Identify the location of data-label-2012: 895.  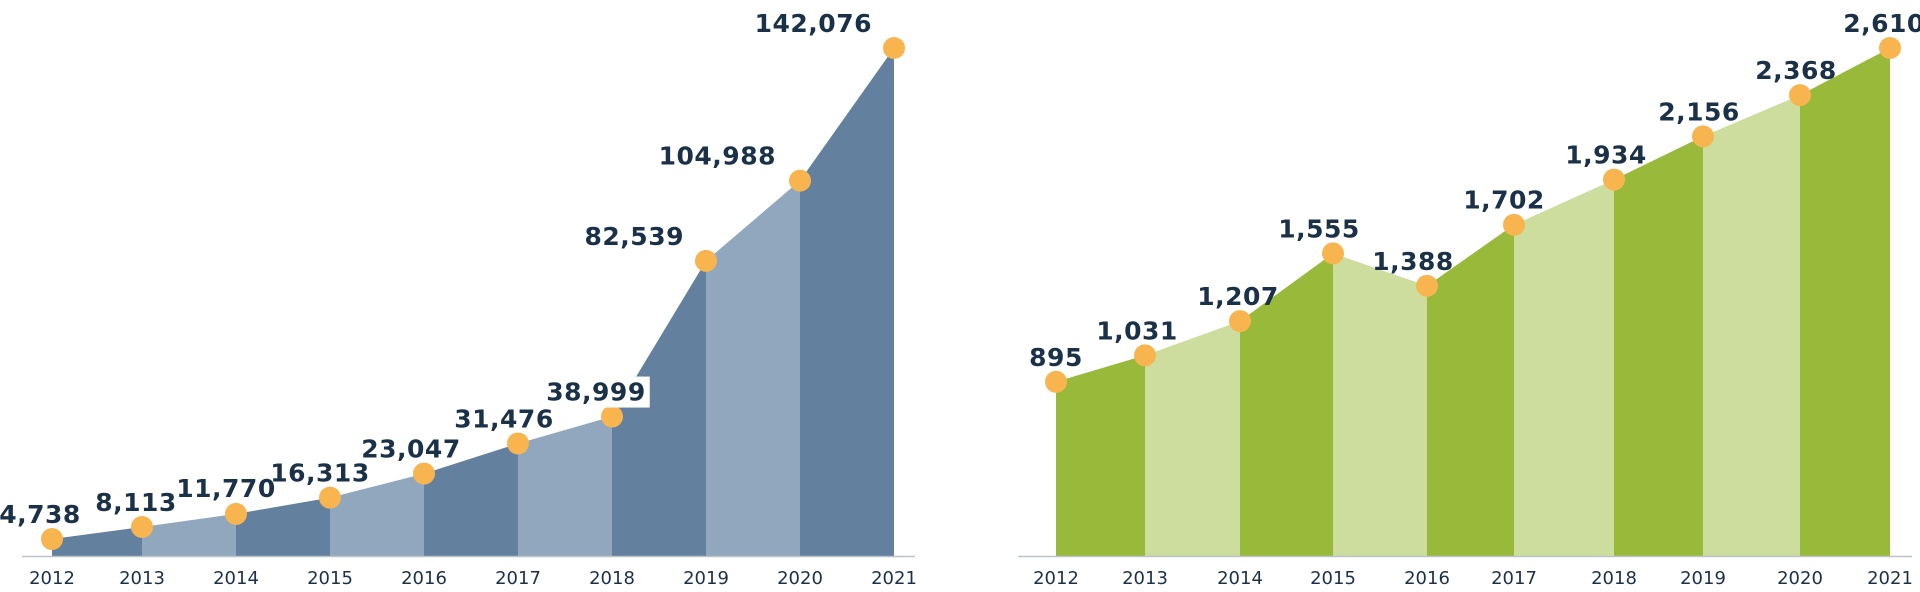
(1056, 357).